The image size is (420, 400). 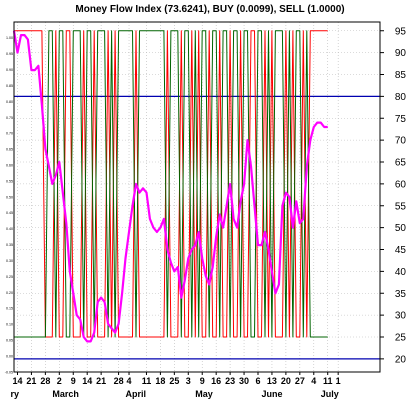 What do you see at coordinates (59, 381) in the screenshot?
I see `x-day-label: 2` at bounding box center [59, 381].